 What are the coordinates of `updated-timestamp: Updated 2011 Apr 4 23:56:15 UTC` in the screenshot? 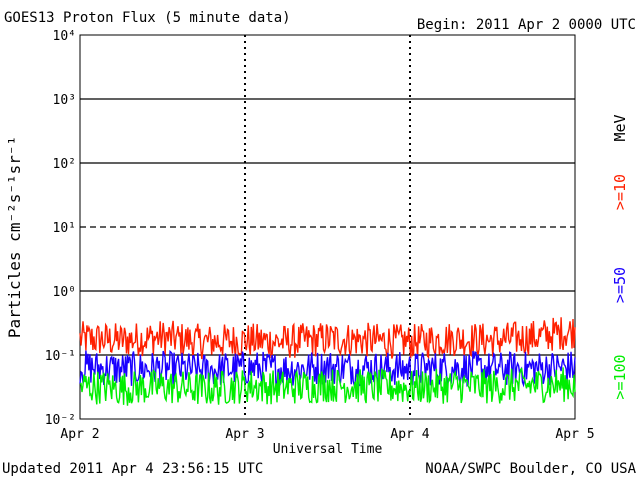 It's located at (133, 469).